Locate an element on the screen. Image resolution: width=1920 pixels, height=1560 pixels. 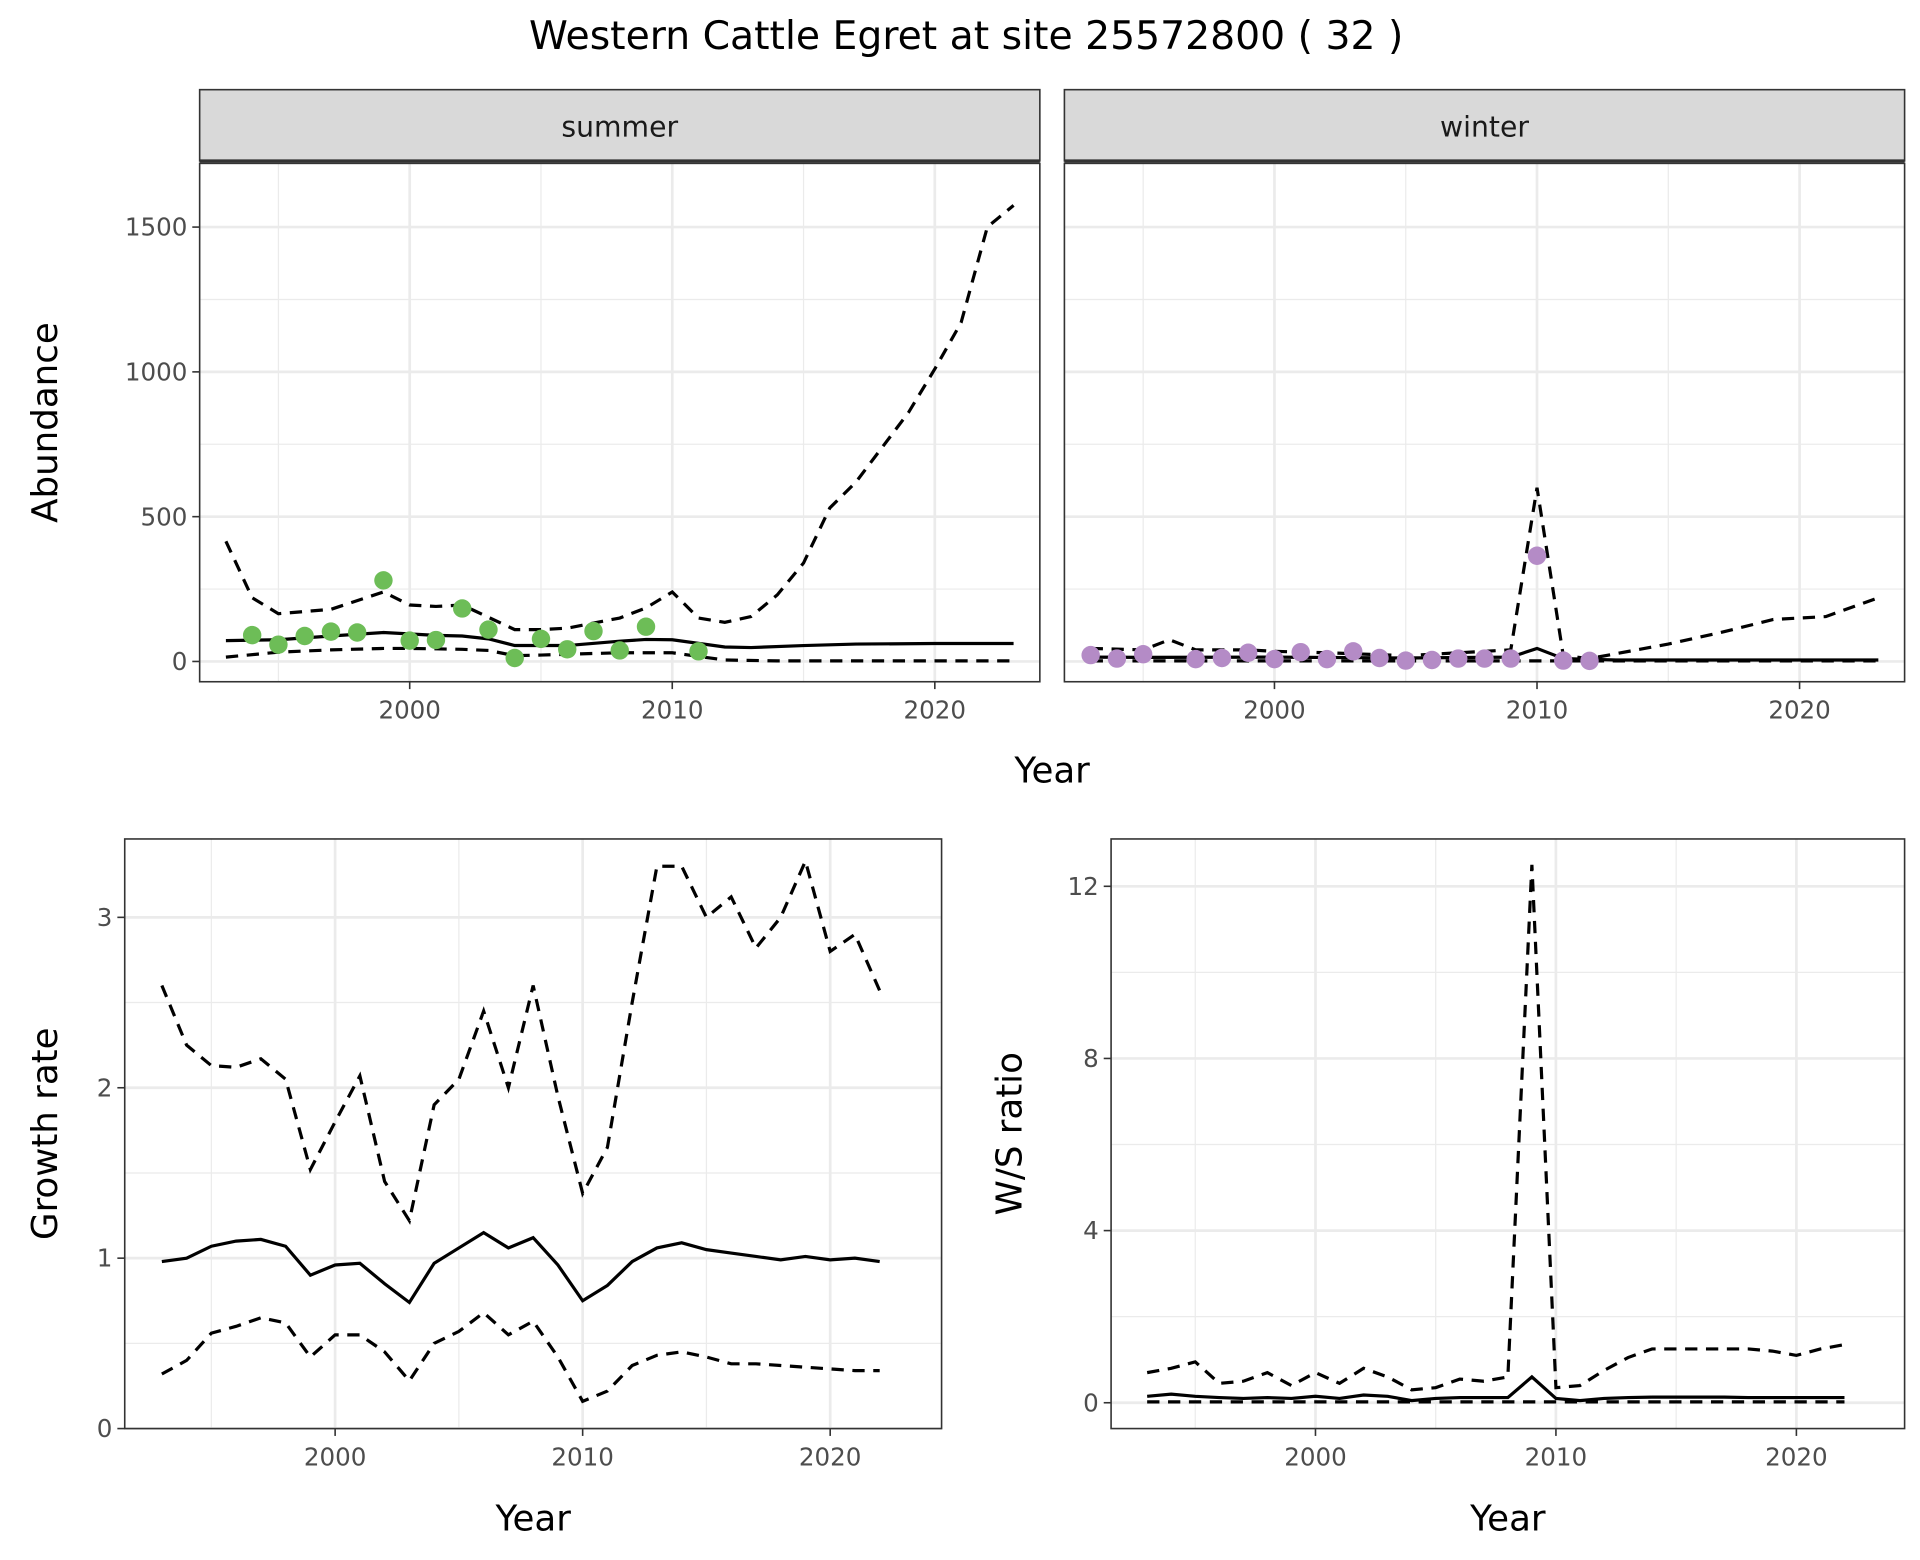
y-axis-title: Abundance is located at coordinates (45, 422).